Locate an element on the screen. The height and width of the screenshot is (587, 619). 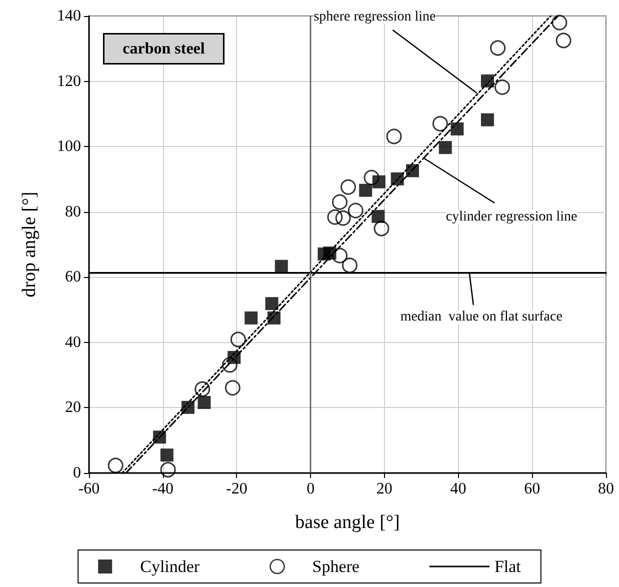
annotation: carbon steel is located at coordinates (164, 49).